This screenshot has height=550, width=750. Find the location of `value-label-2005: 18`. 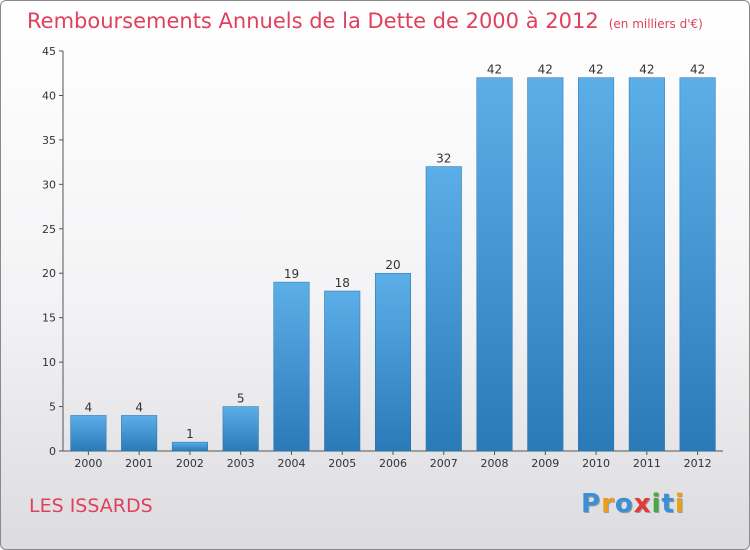

value-label-2005: 18 is located at coordinates (342, 283).